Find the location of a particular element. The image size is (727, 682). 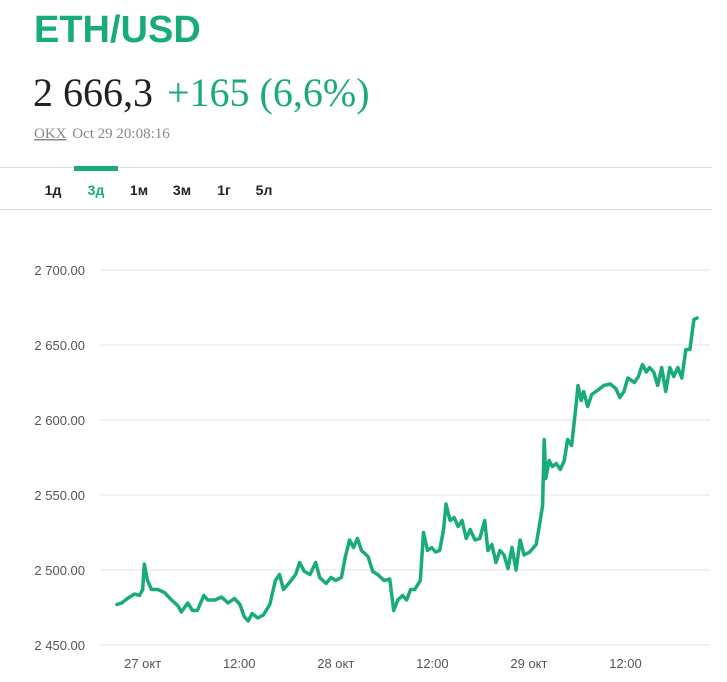

x-tick-label: 27 окт is located at coordinates (142, 663).